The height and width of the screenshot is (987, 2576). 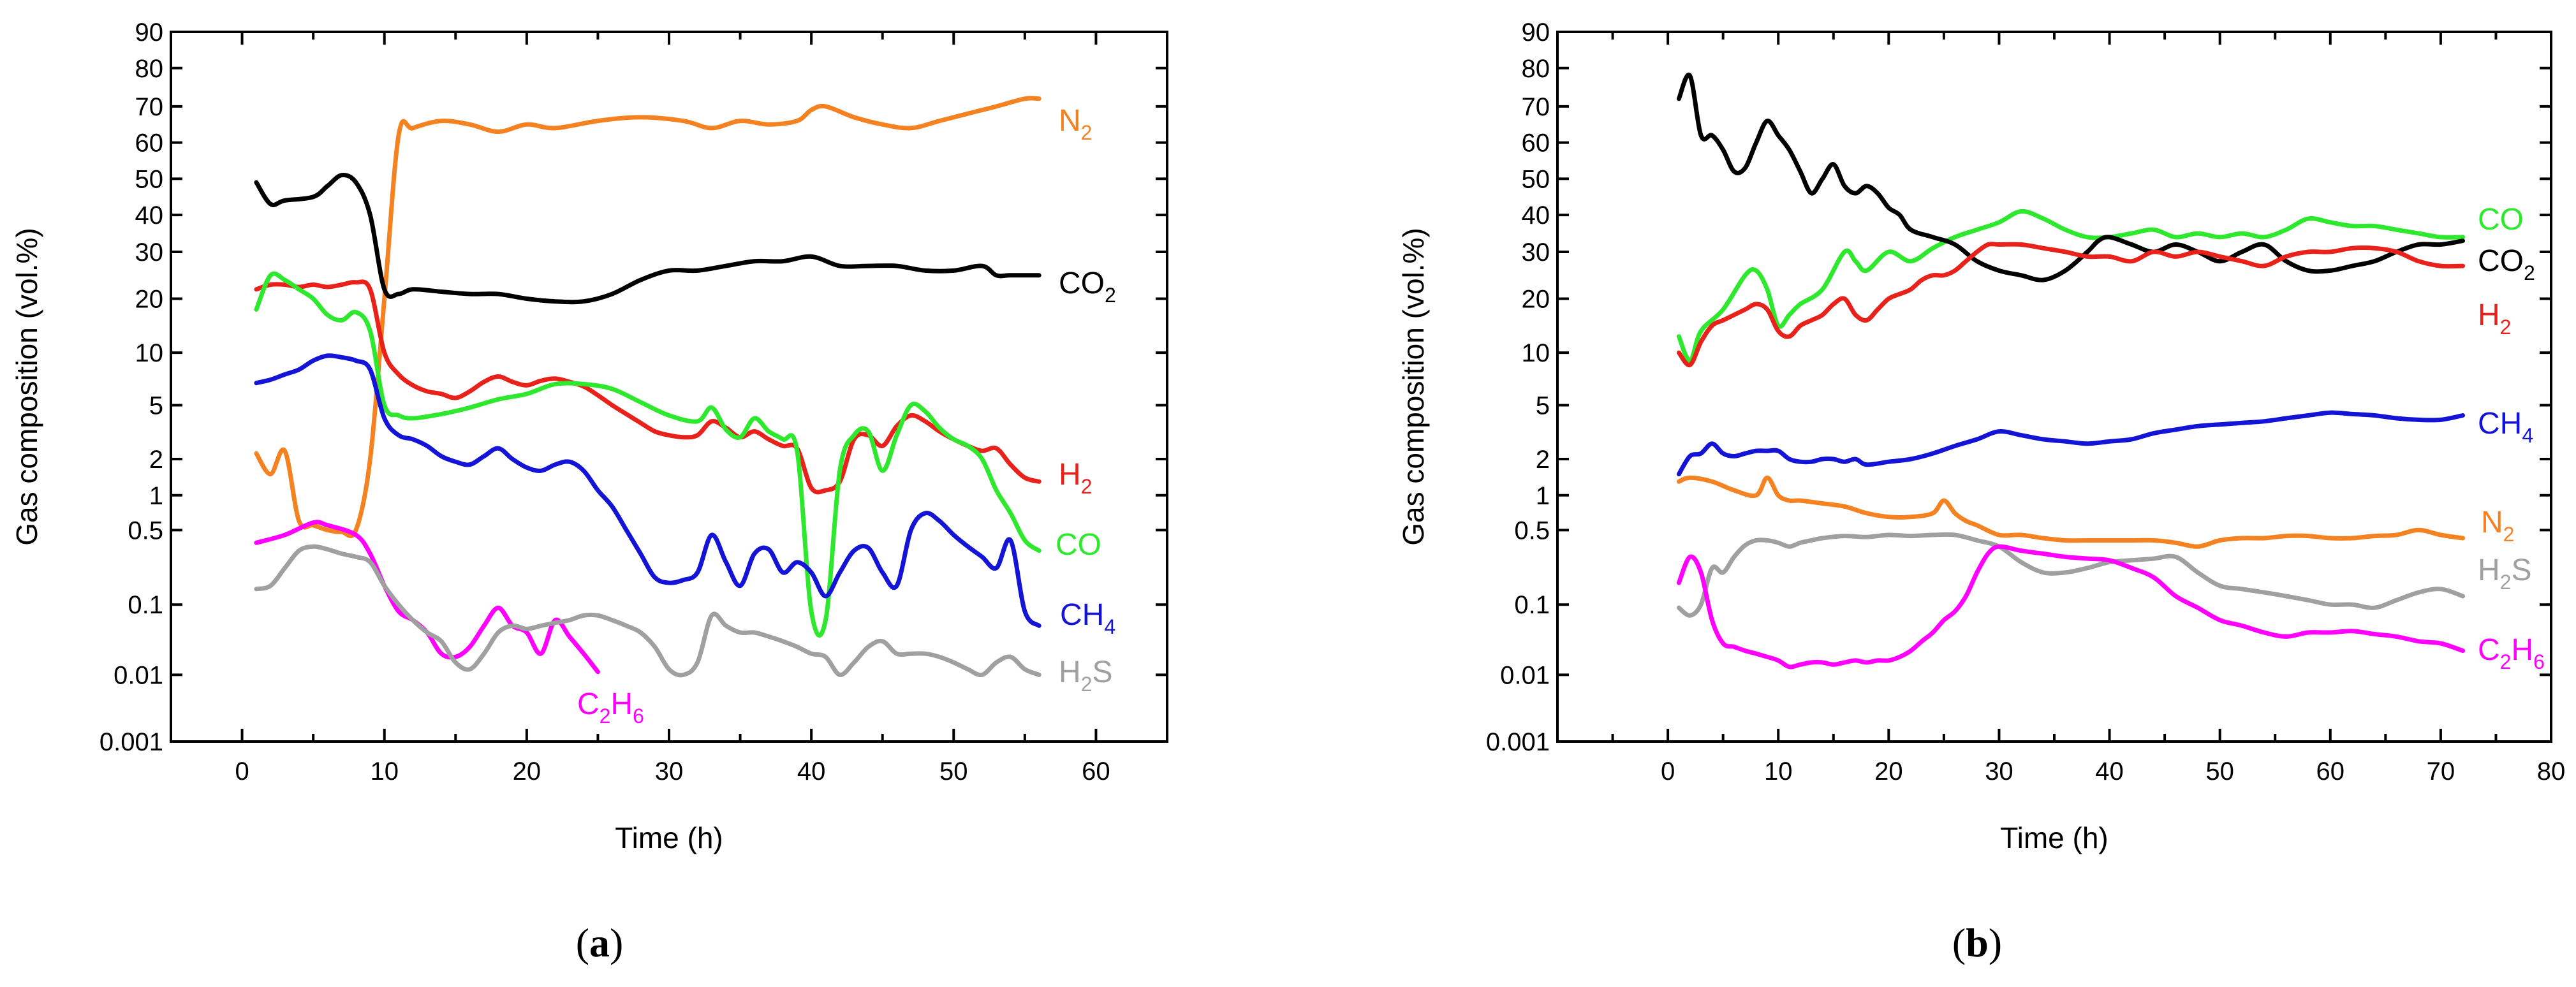 I want to click on panel-label: (a), so click(x=600, y=943).